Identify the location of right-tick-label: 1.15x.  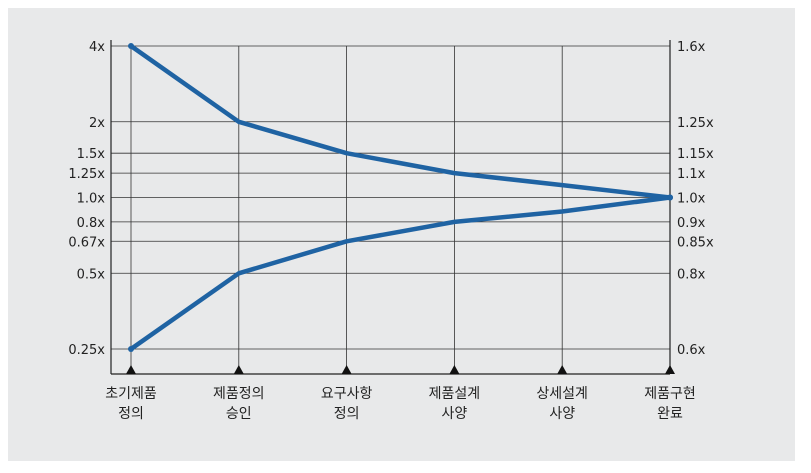
(695, 154).